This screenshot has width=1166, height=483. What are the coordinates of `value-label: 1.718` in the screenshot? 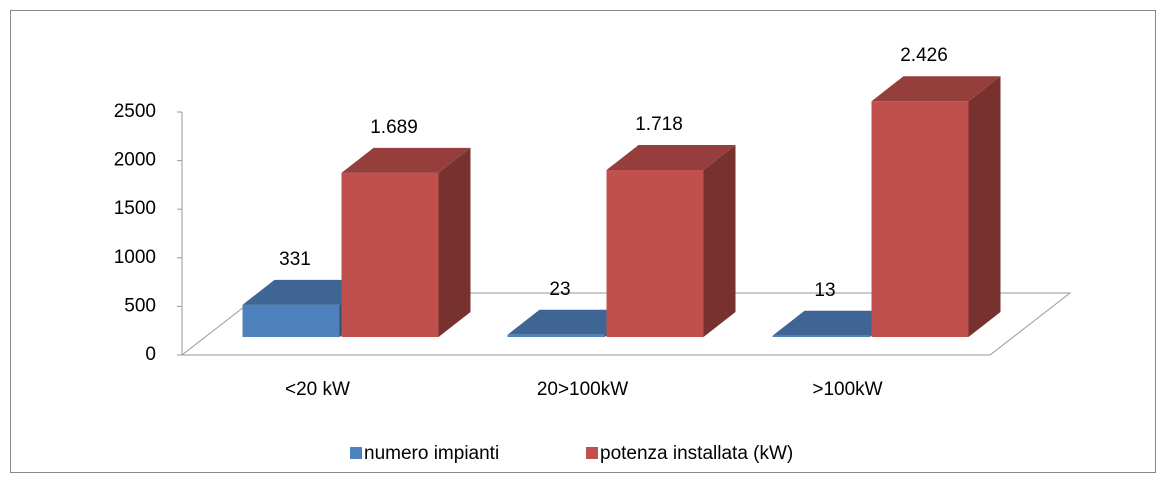 It's located at (659, 124).